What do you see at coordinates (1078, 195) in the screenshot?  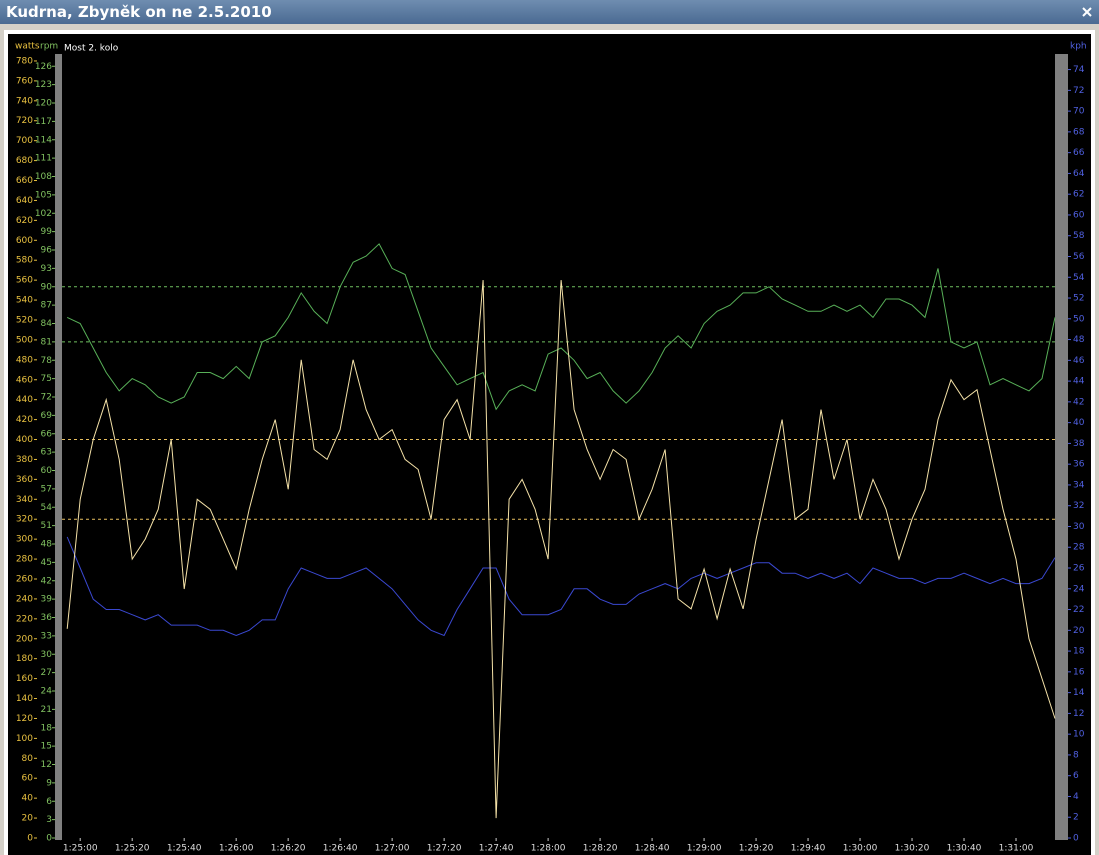 I see `y-tick-label: 62` at bounding box center [1078, 195].